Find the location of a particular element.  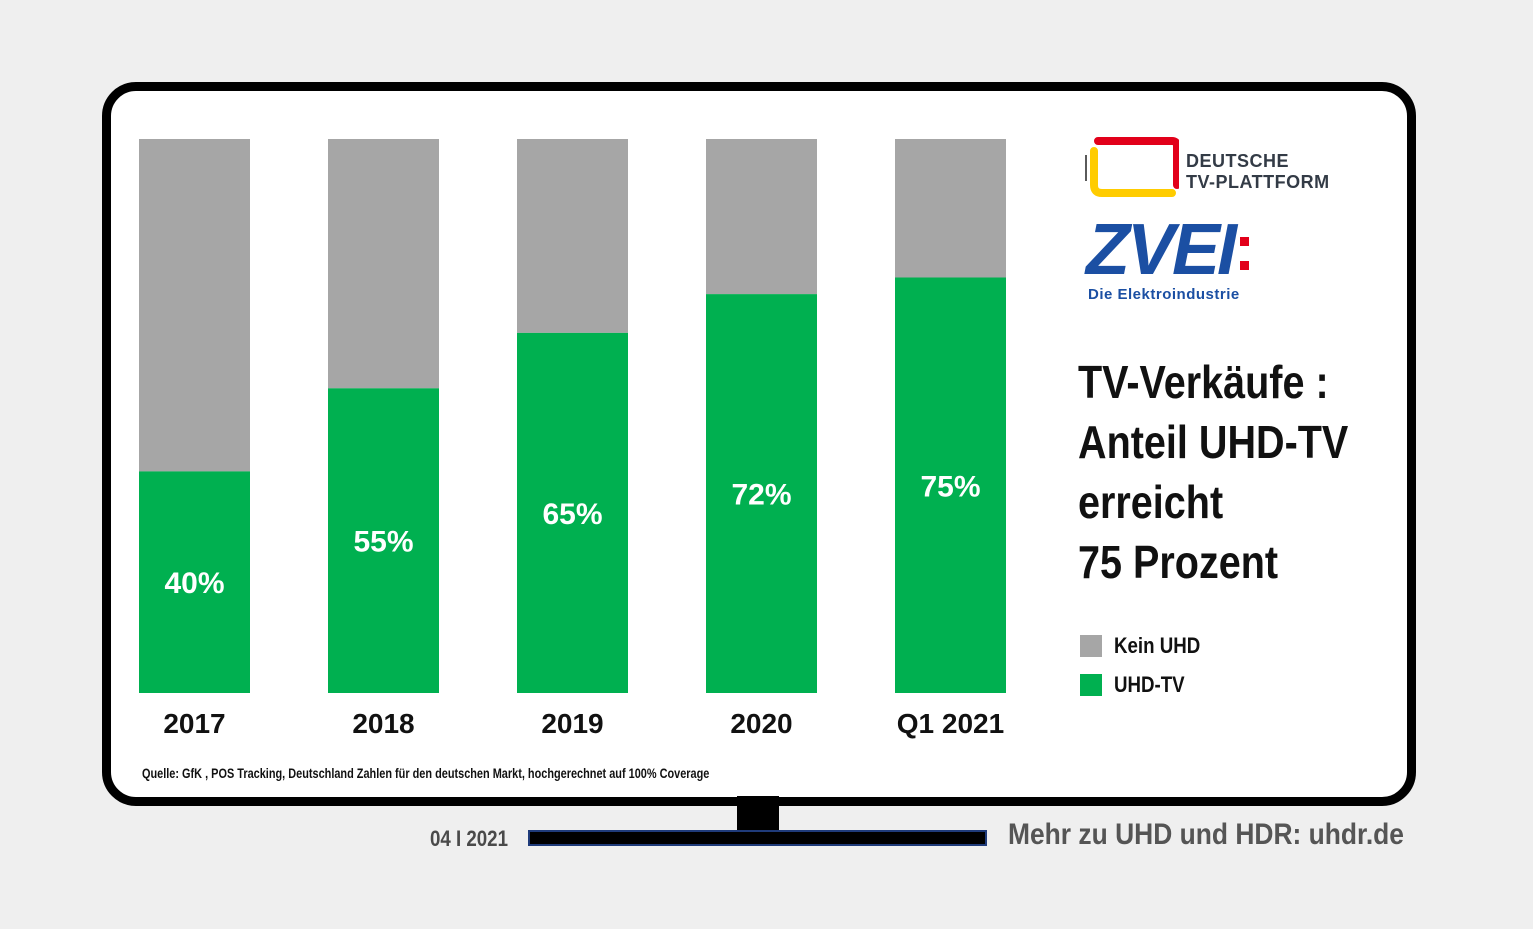

legend-item-kein-uhd: Kein UHD is located at coordinates (1147, 645).